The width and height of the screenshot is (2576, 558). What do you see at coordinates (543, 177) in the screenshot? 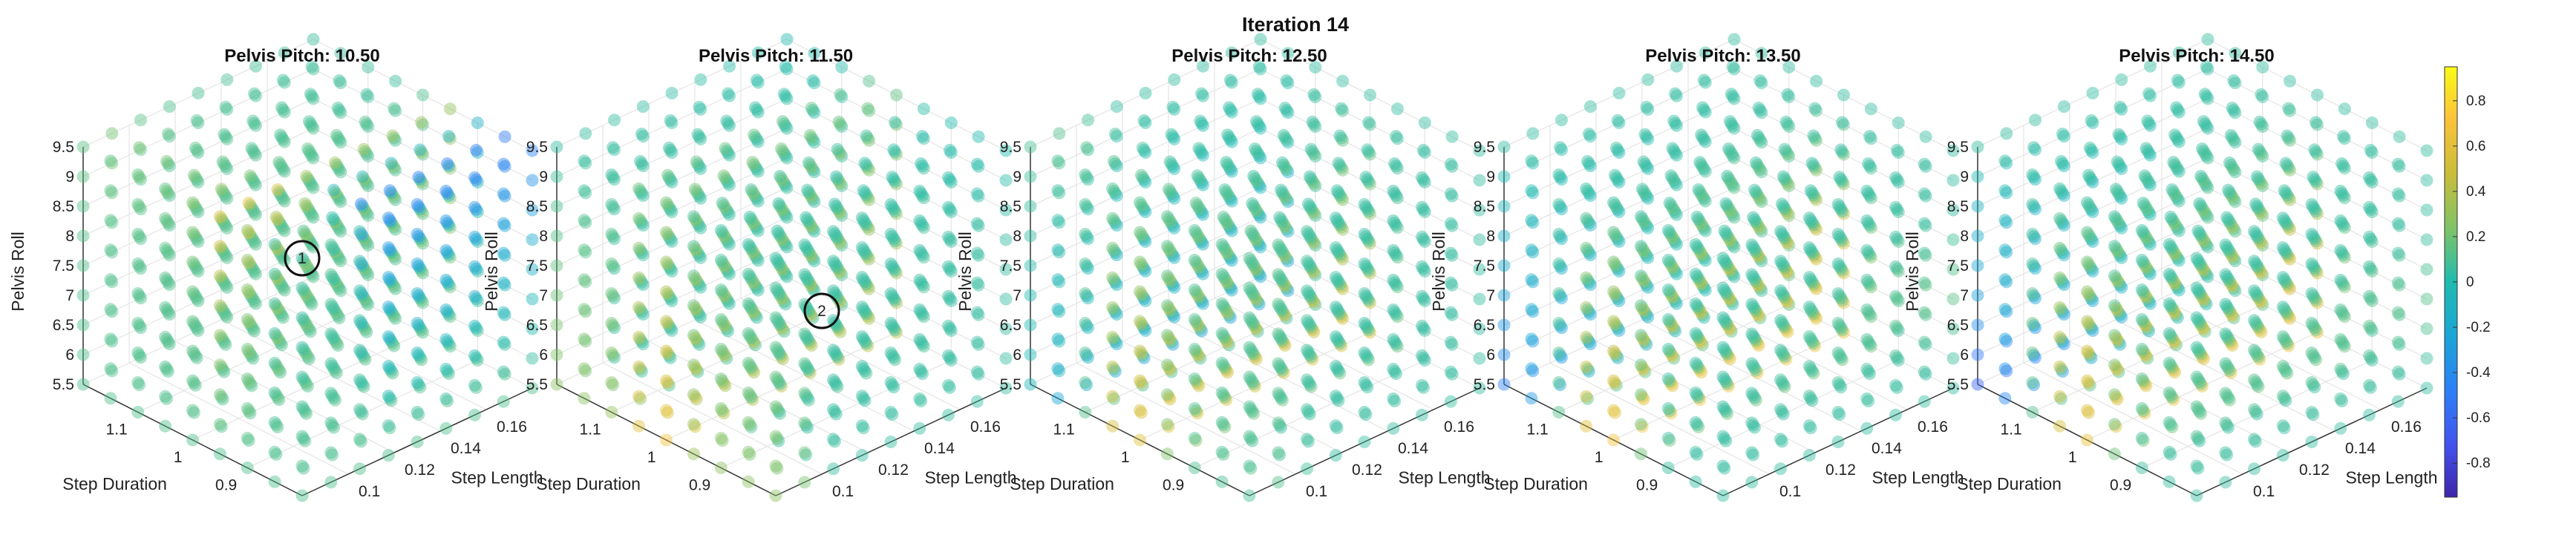
I see `z-tick-label: 9` at bounding box center [543, 177].